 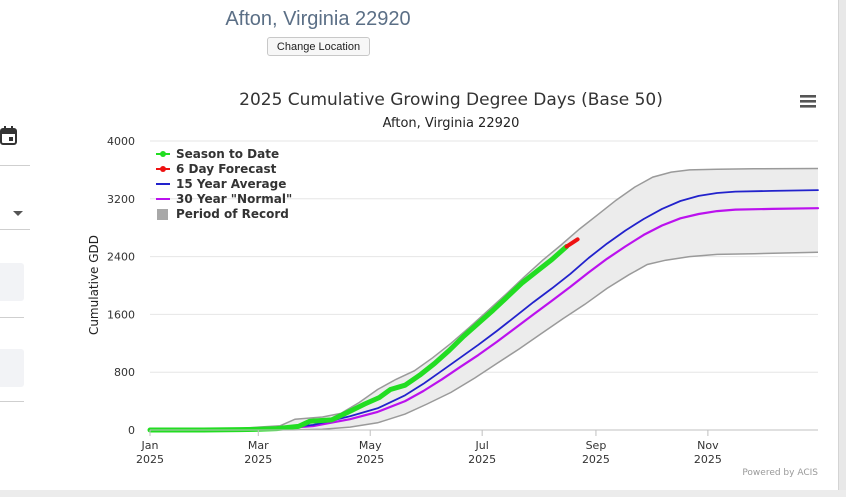 What do you see at coordinates (370, 445) in the screenshot?
I see `x-tick-label: May` at bounding box center [370, 445].